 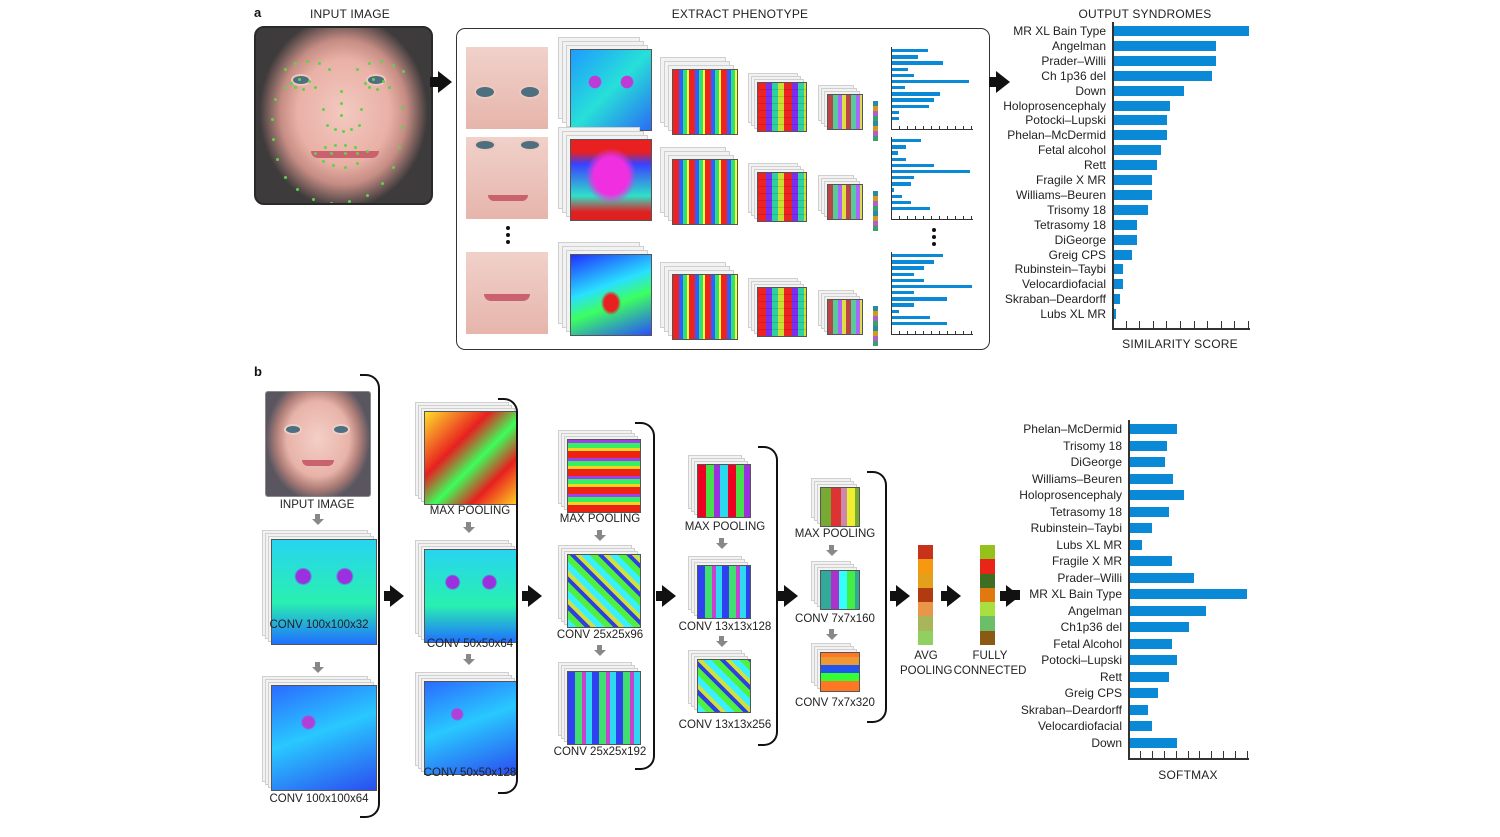 What do you see at coordinates (1070, 180) in the screenshot?
I see `category-label: Fragile X MR` at bounding box center [1070, 180].